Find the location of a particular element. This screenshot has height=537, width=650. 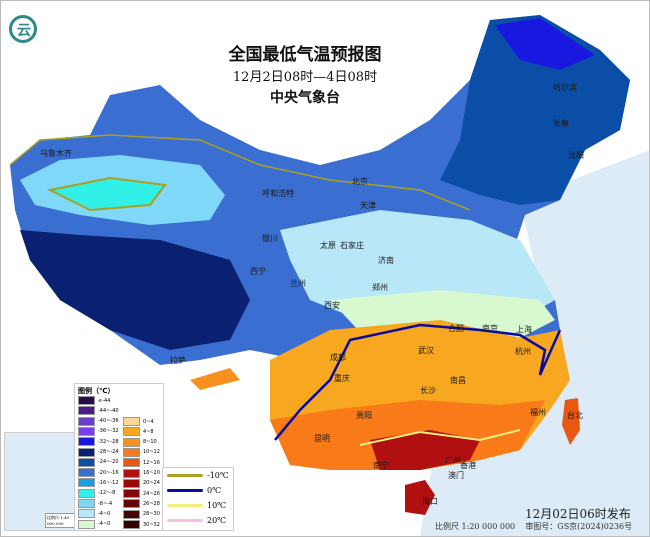

legend-item: -36~-32 is located at coordinates (98, 431).